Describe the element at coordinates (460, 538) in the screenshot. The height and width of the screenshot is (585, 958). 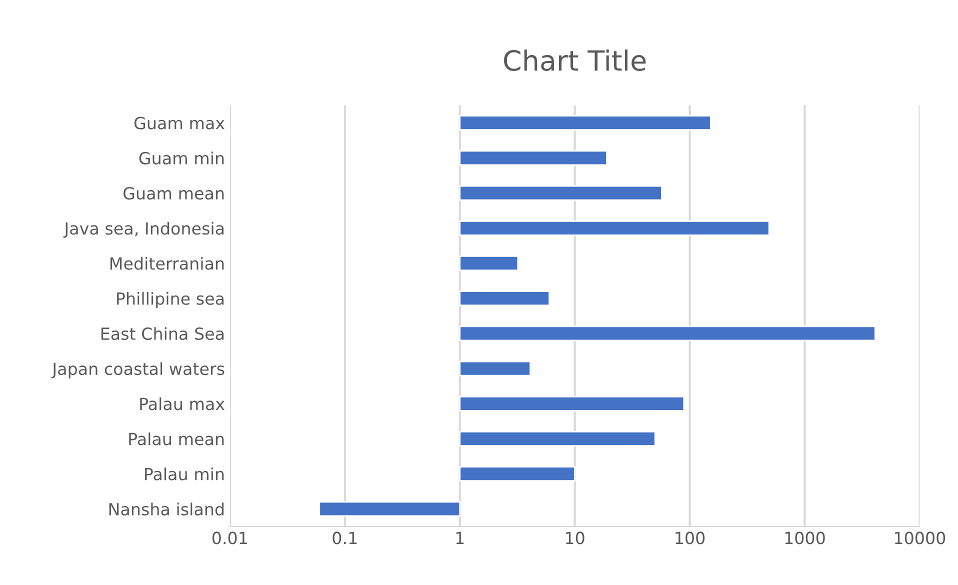
I see `x-tick-label: 1` at that location.